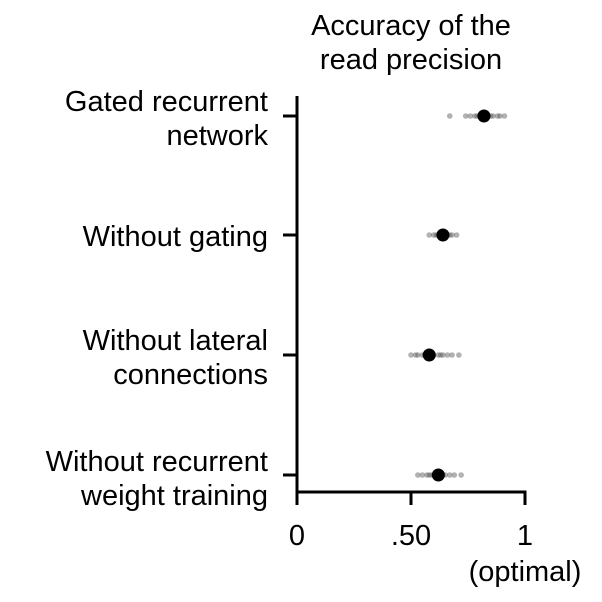 The height and width of the screenshot is (602, 602). What do you see at coordinates (217, 136) in the screenshot?
I see `y-label-gated-recurrent-network-2: network` at bounding box center [217, 136].